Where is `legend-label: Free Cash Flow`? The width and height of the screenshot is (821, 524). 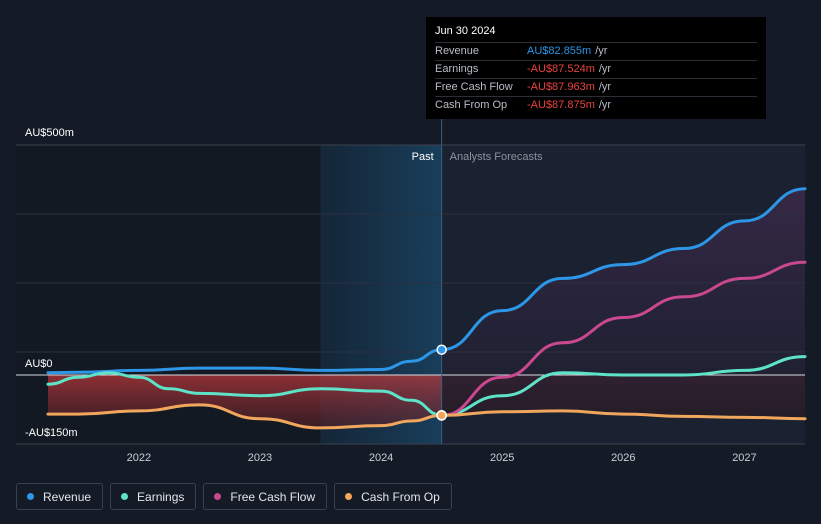 legend-label: Free Cash Flow is located at coordinates (273, 496).